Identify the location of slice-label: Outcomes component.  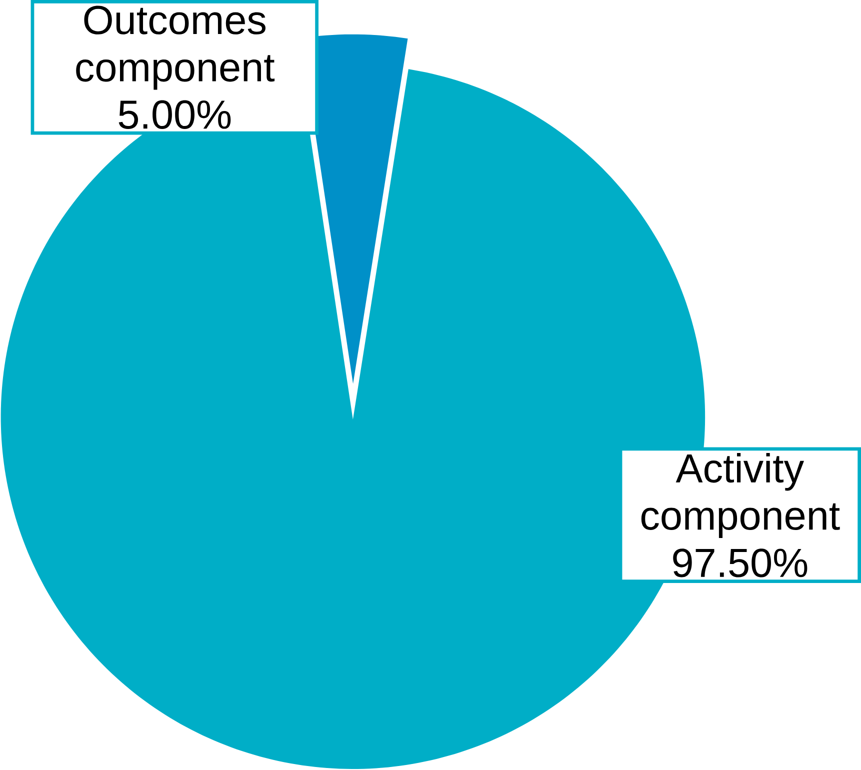
(175, 48).